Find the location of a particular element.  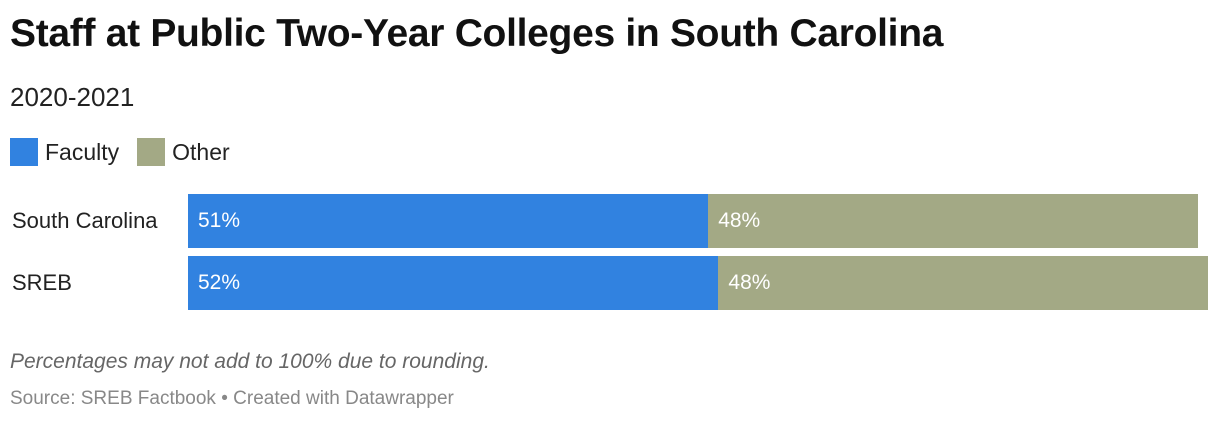

legend-swatch-faculty is located at coordinates (24, 152).